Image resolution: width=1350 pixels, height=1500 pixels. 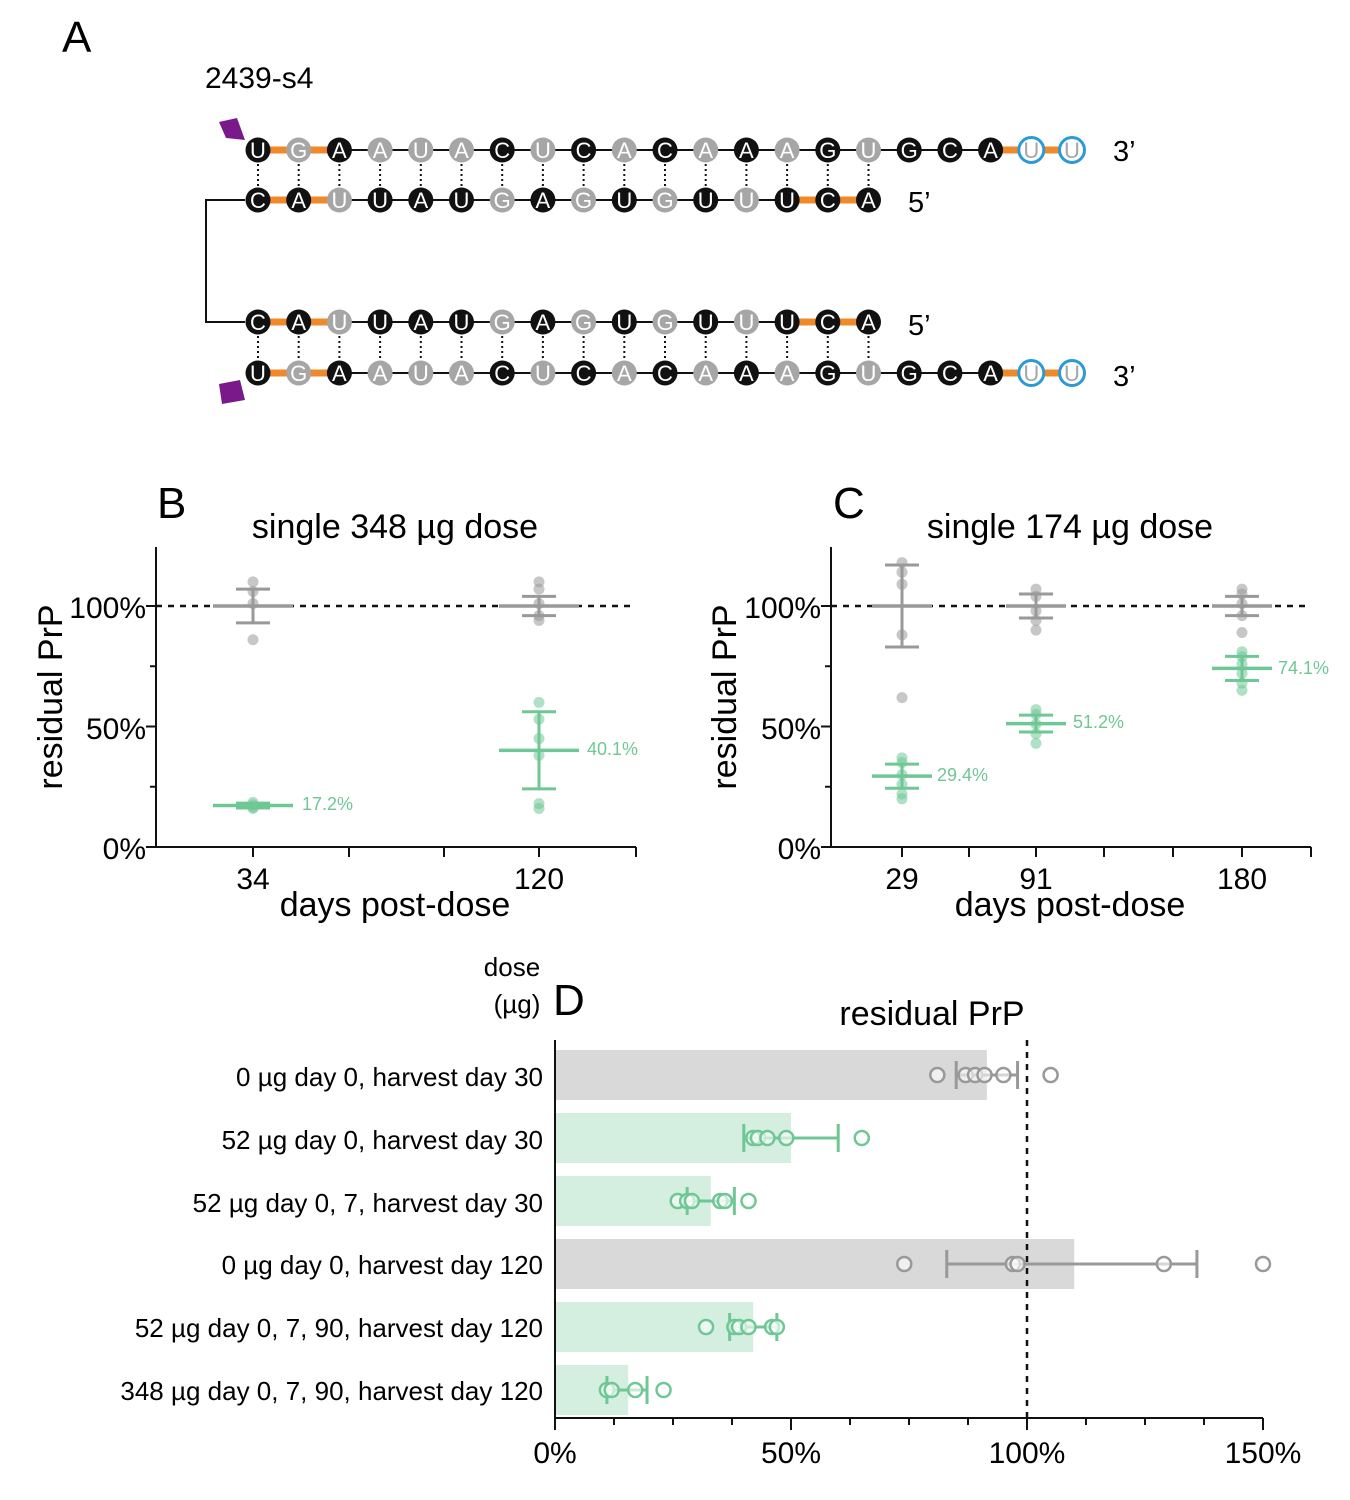 What do you see at coordinates (1070, 905) in the screenshot?
I see `panel-c-x-axis-label: days post-dose` at bounding box center [1070, 905].